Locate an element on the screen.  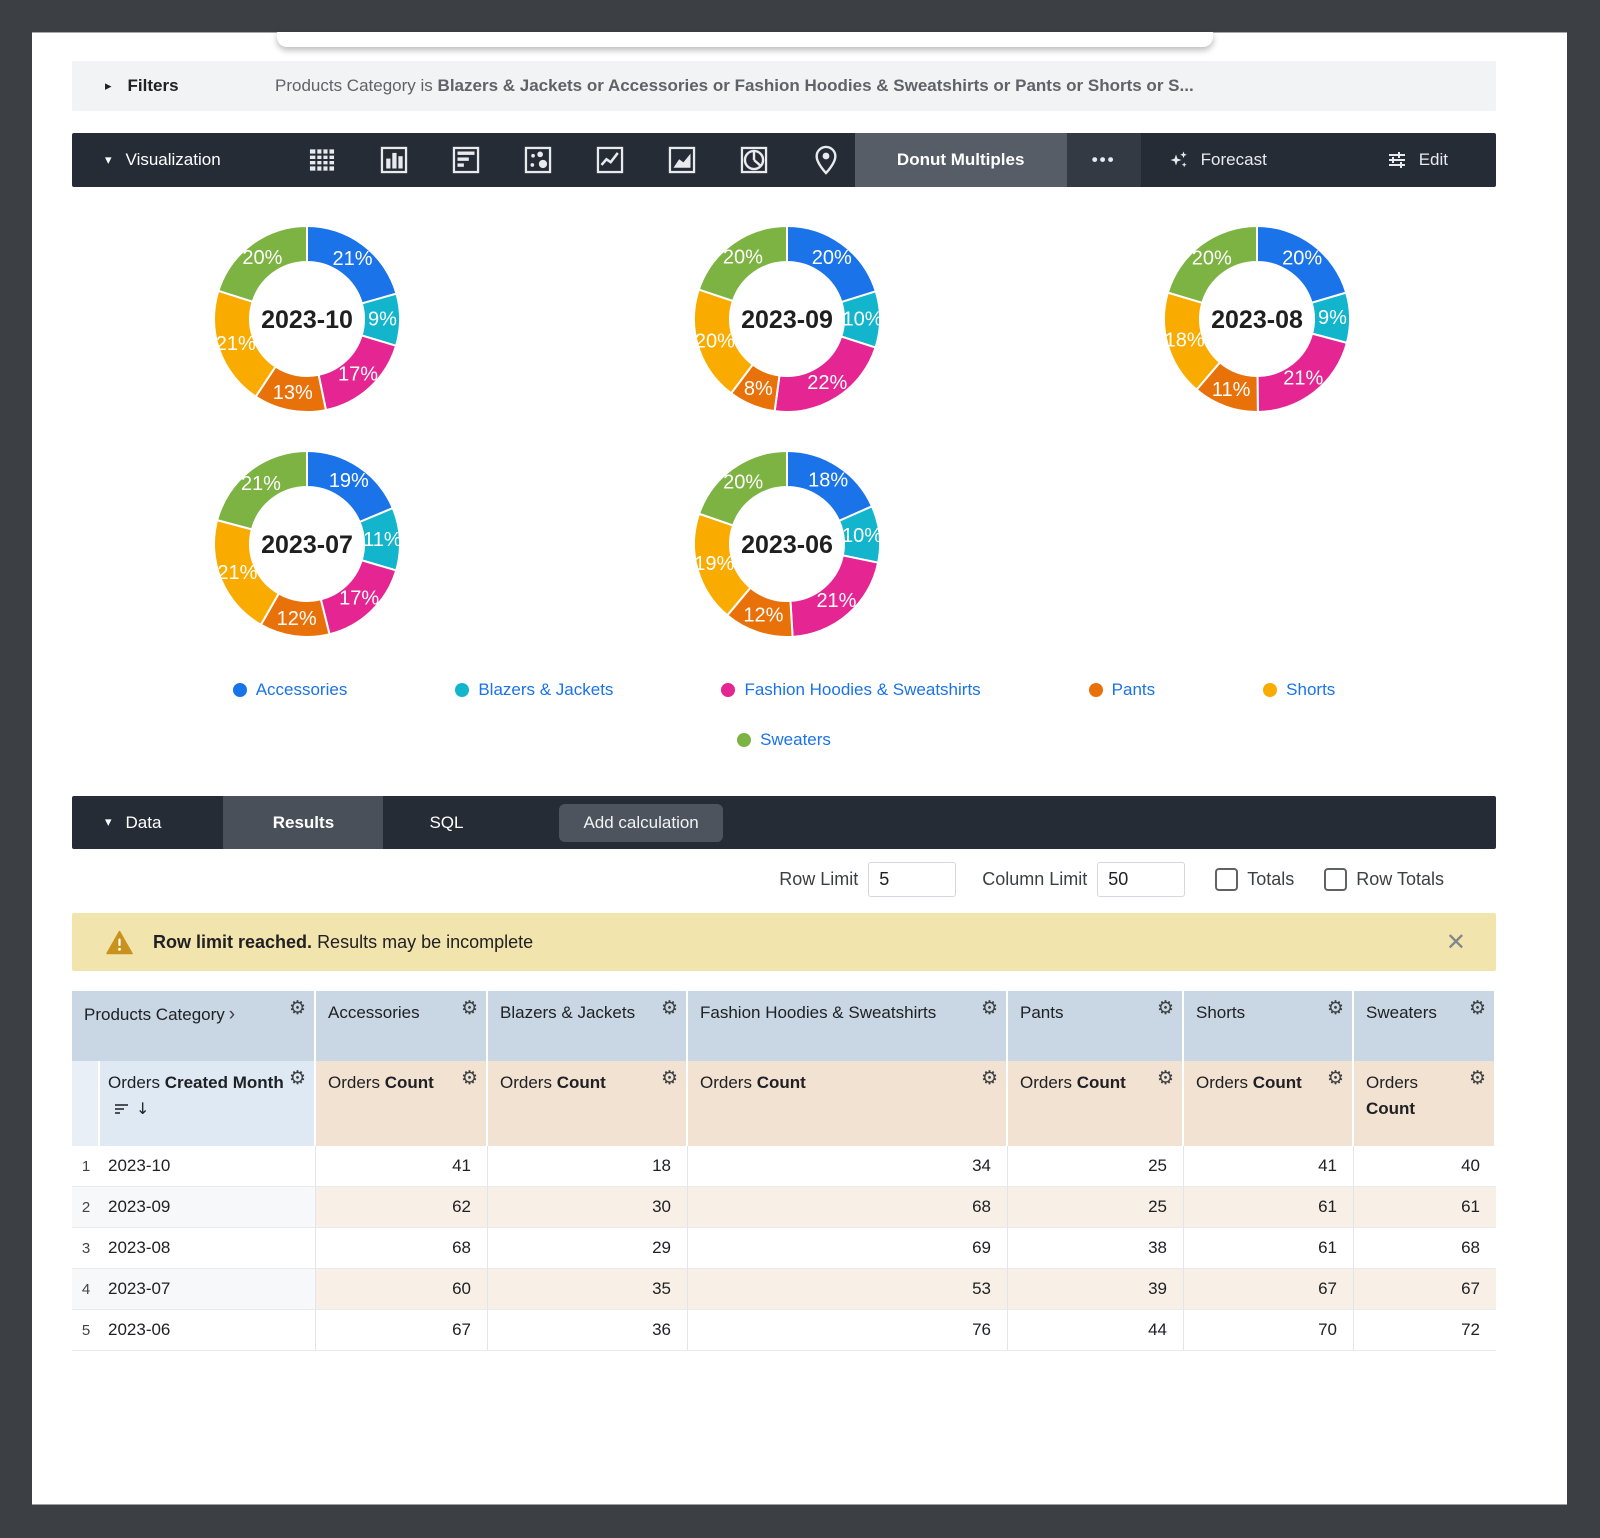
column-header-Sweaters: Sweaters ⚙ is located at coordinates (1425, 1026).